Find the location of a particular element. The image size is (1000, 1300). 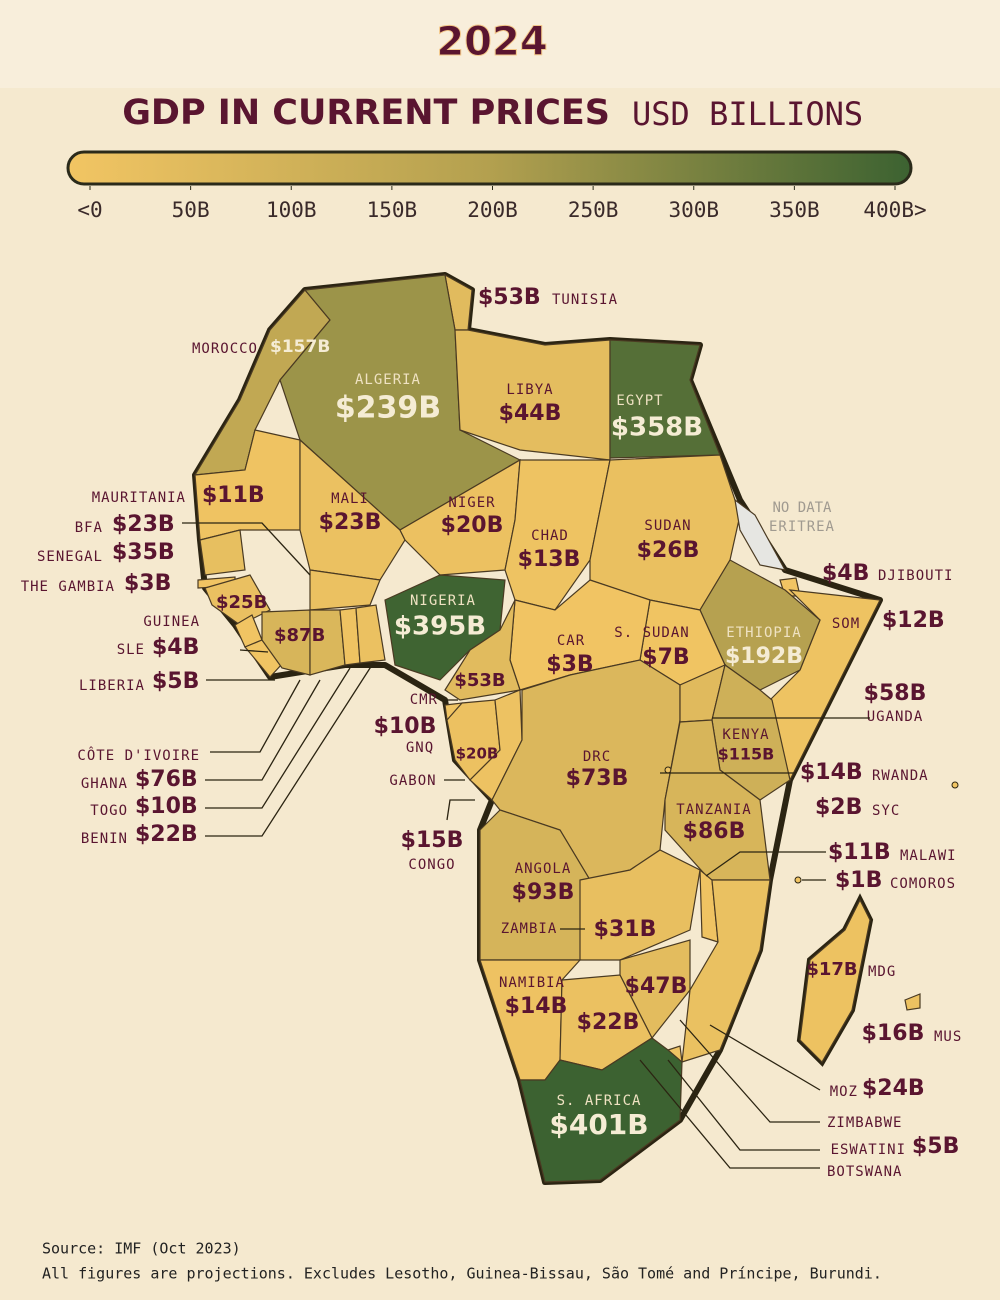

country-value: $93B is located at coordinates (543, 892).